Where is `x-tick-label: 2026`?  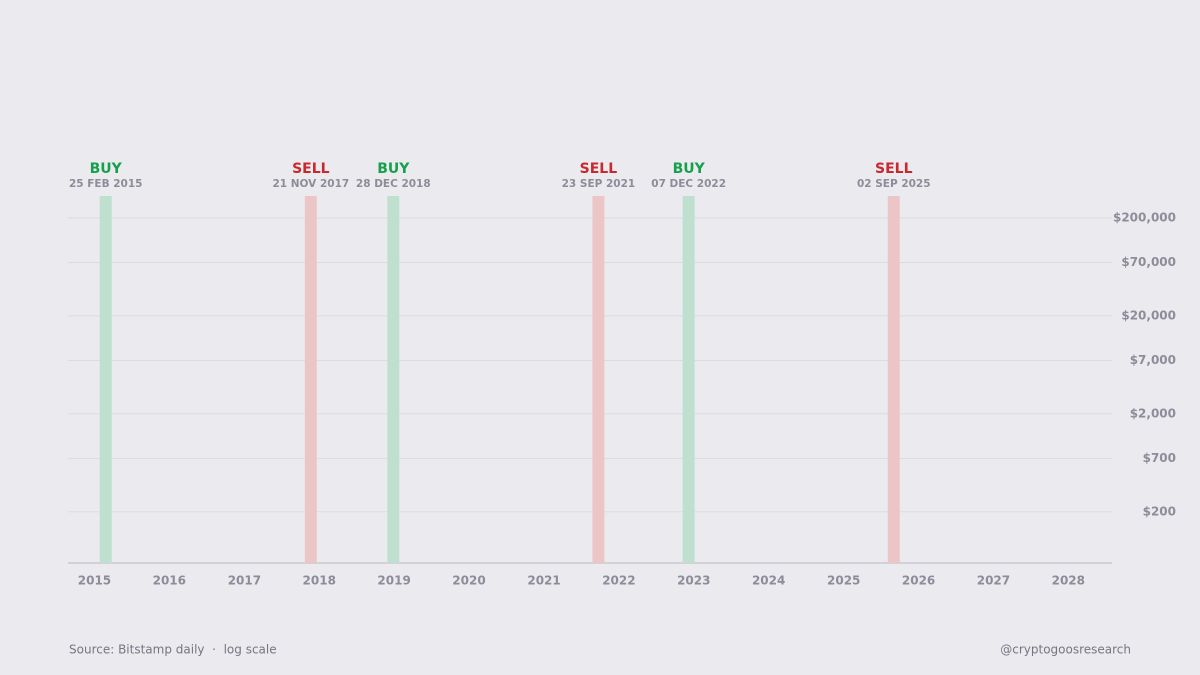
x-tick-label: 2026 is located at coordinates (918, 581).